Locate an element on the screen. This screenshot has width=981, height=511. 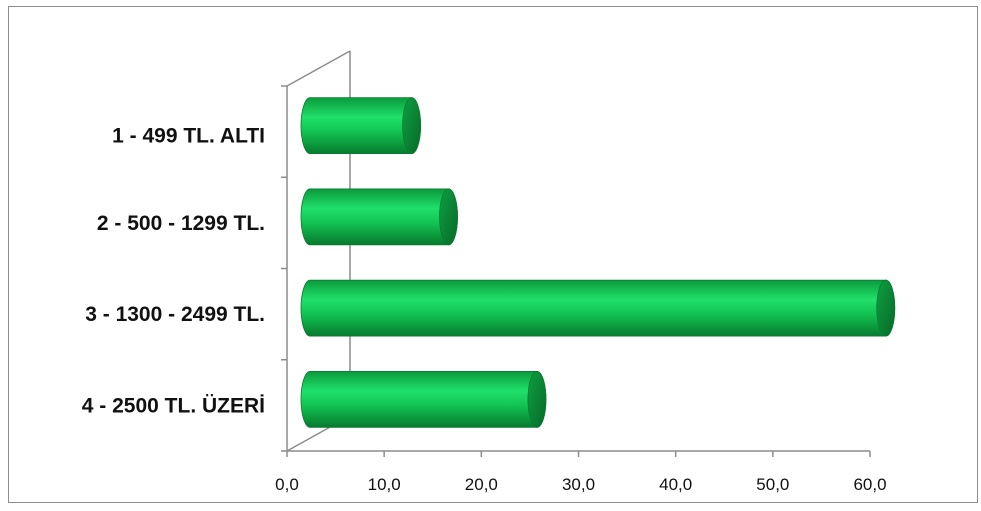
x-tick-label: 40,0 is located at coordinates (675, 484).